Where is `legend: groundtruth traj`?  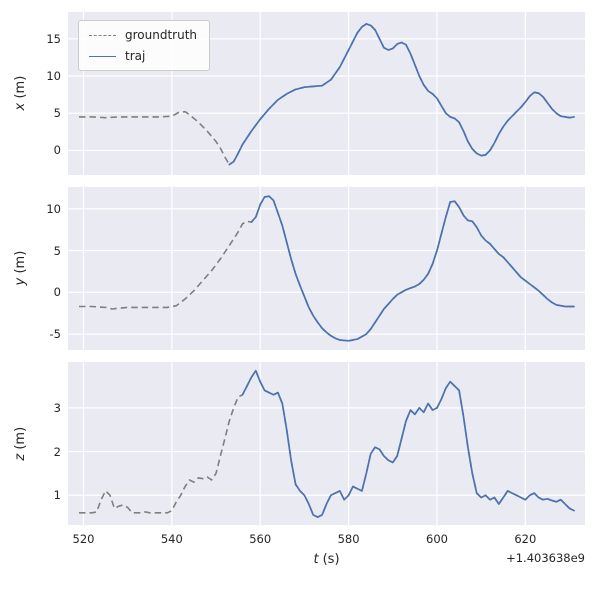
legend: groundtruth traj is located at coordinates (144, 45).